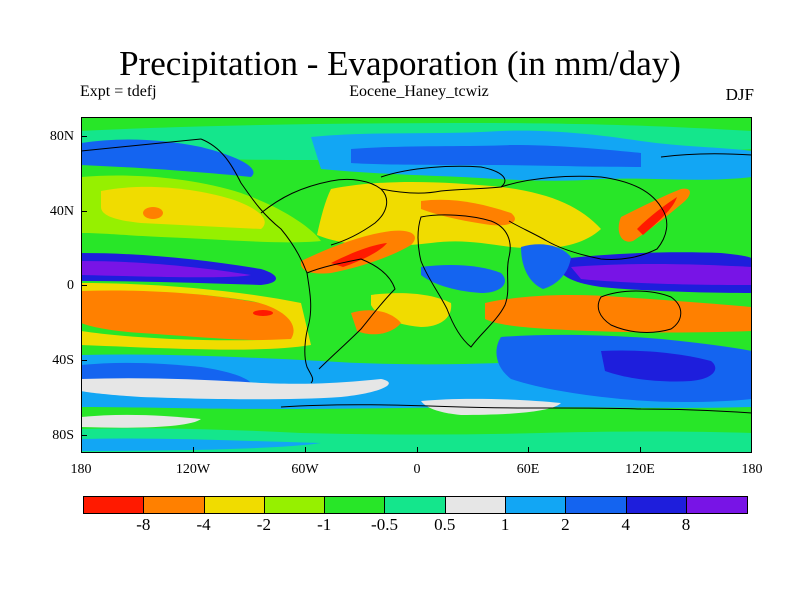  What do you see at coordinates (63, 360) in the screenshot?
I see `lat-label-40s: 40S` at bounding box center [63, 360].